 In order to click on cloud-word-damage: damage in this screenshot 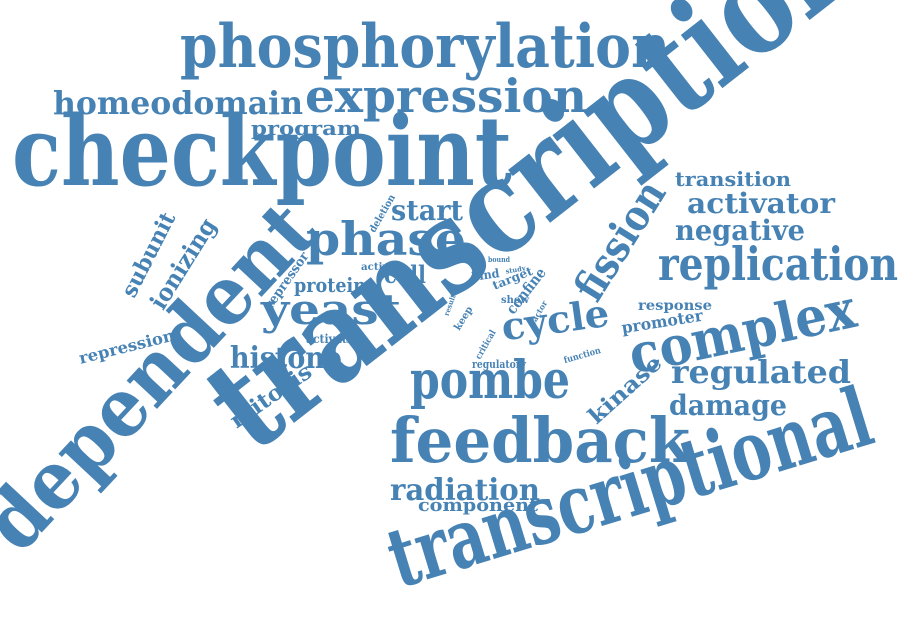, I will do `click(728, 405)`.